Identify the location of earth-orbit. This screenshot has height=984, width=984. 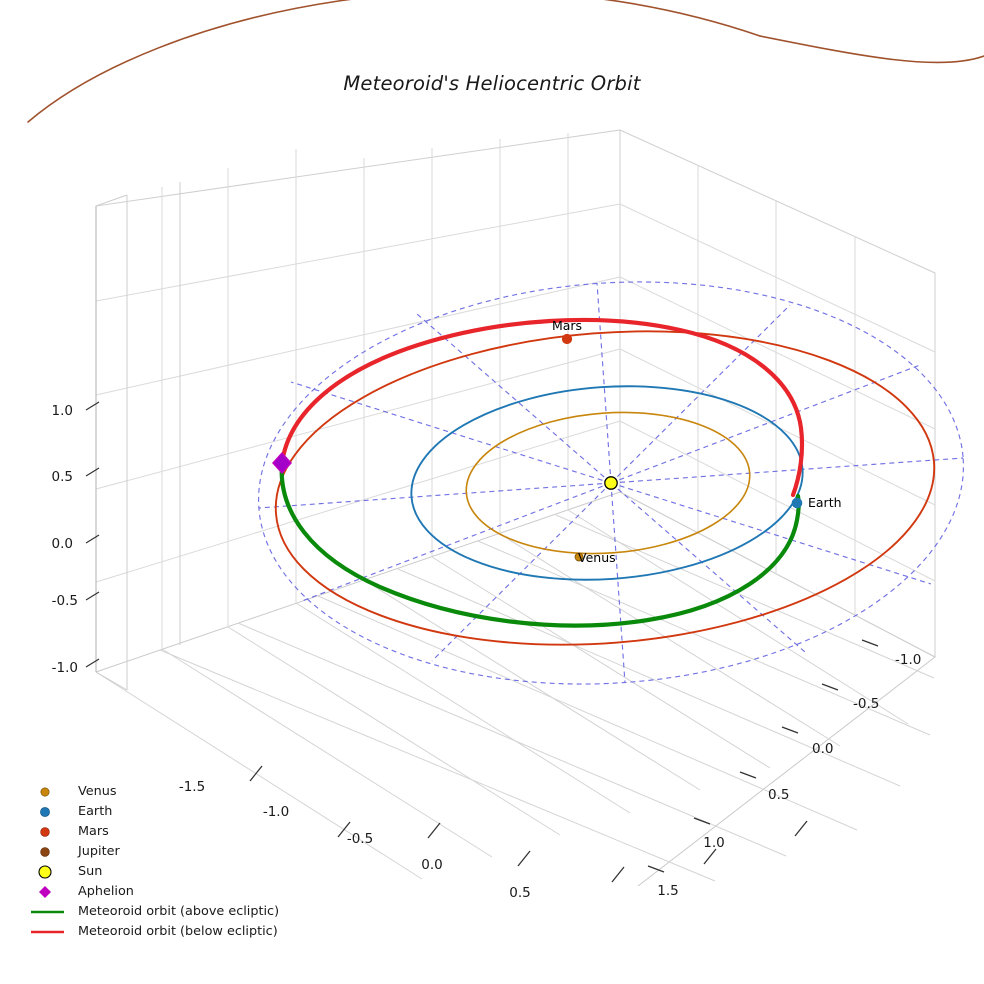
(607, 483).